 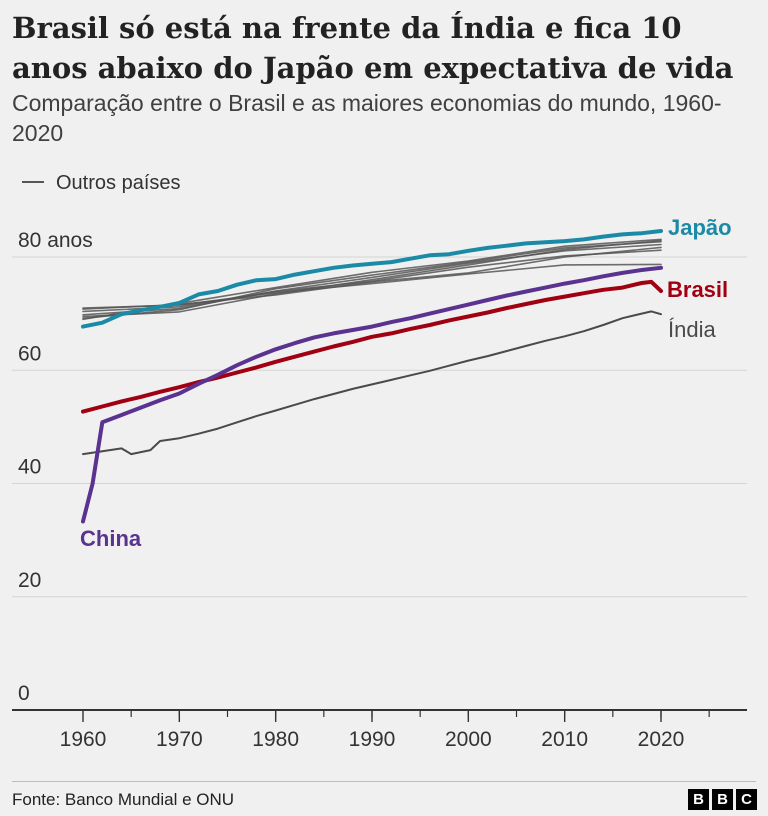 I want to click on x-tick-label: 2020, so click(x=661, y=739).